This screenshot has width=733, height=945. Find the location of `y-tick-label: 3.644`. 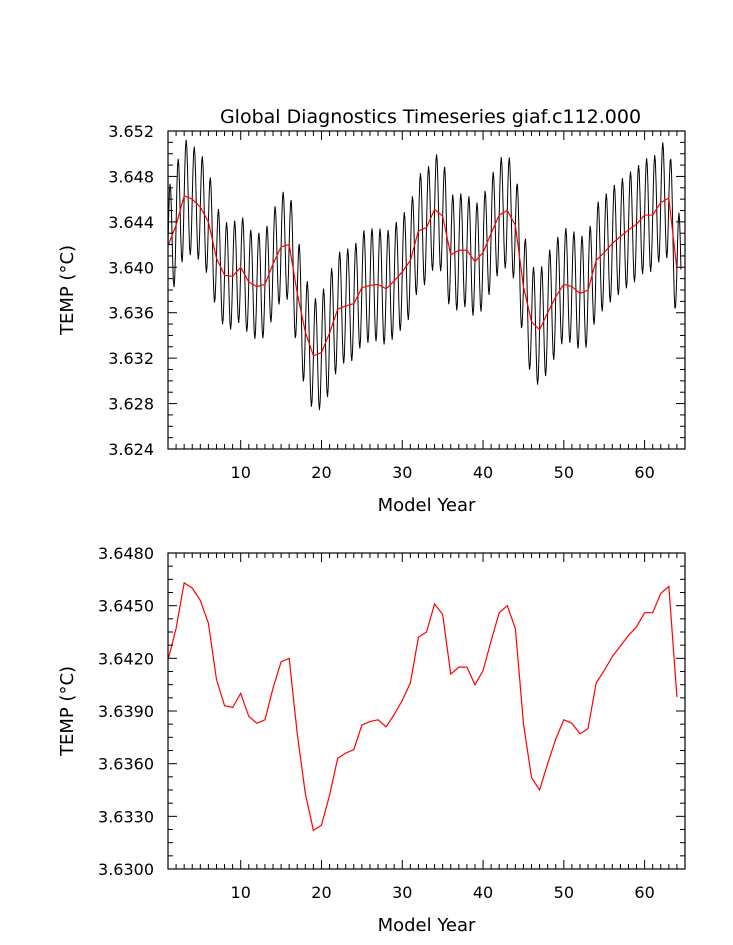

y-tick-label: 3.644 is located at coordinates (131, 222).